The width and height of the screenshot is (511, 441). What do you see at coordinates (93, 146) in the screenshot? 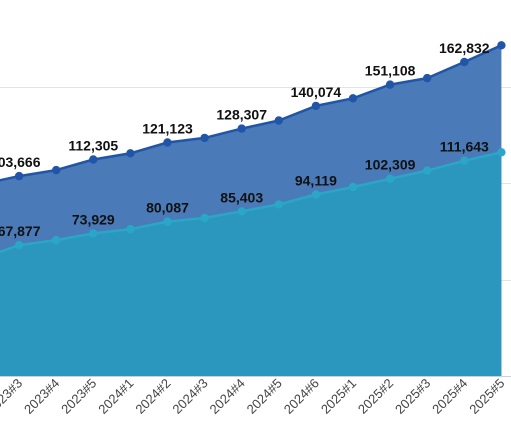
I see `series-0-label-3: 112,305` at bounding box center [93, 146].